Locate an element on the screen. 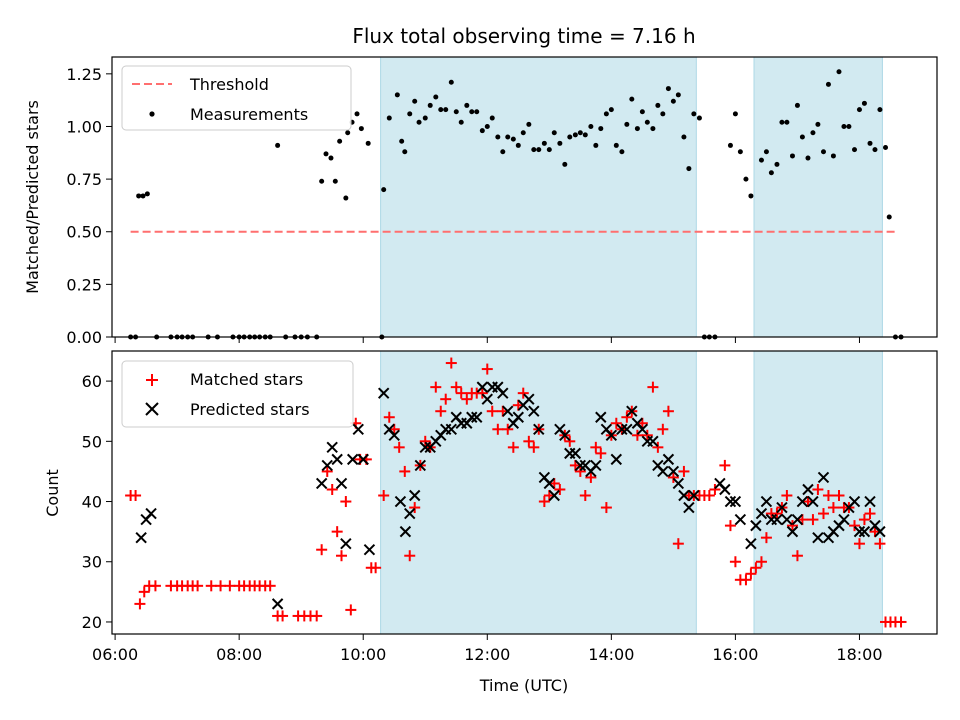 This screenshot has width=960, height=720. top-y-tick-label: 0.75 is located at coordinates (84, 179).